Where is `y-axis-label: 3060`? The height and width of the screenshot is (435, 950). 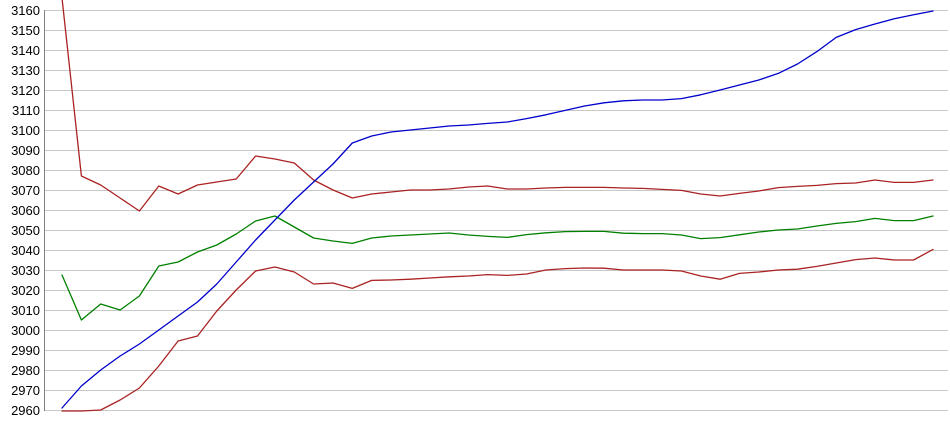
y-axis-label: 3060 is located at coordinates (25, 210).